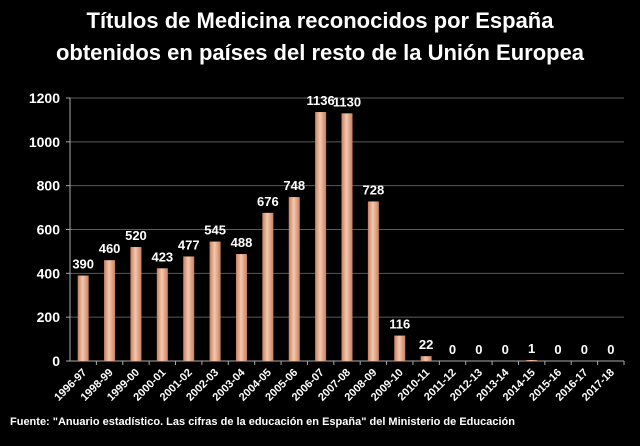 This screenshot has width=640, height=446. Describe the element at coordinates (426, 344) in the screenshot. I see `data-label: 22` at that location.